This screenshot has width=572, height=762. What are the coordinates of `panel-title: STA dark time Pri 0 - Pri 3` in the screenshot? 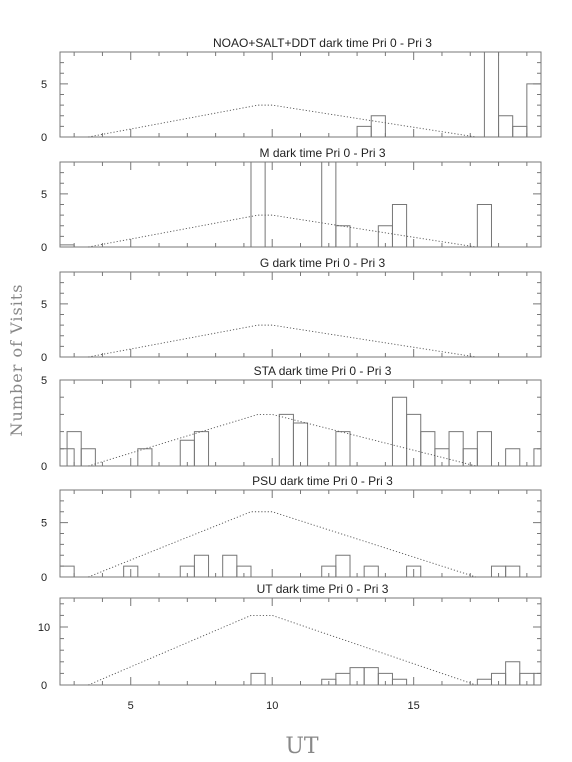 It's located at (323, 371).